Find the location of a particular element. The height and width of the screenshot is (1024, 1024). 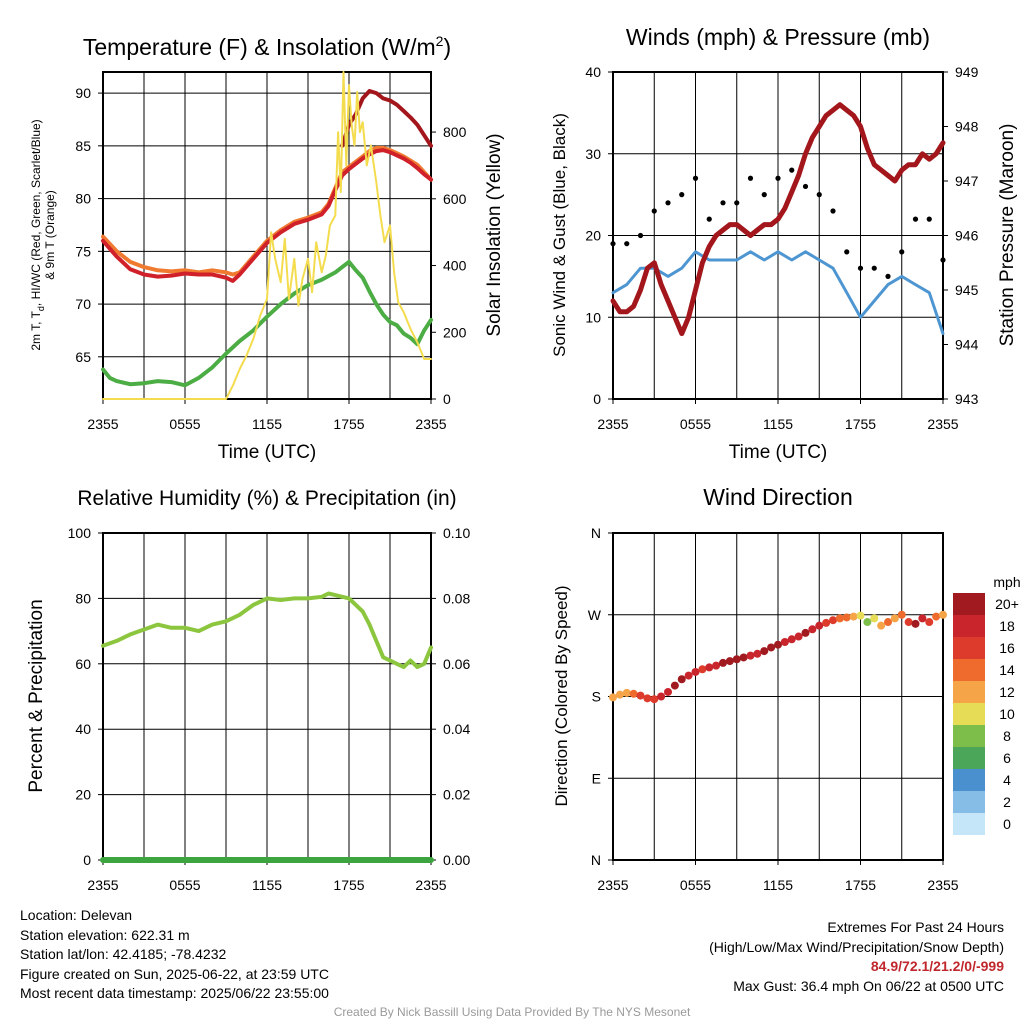

y-right-tick-label: 948 is located at coordinates (967, 127).